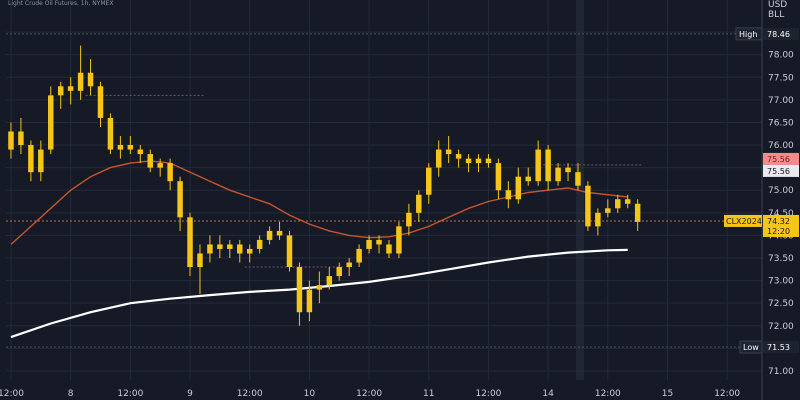 The width and height of the screenshot is (800, 400). What do you see at coordinates (781, 123) in the screenshot?
I see `y-tick-label: 76.50` at bounding box center [781, 123].